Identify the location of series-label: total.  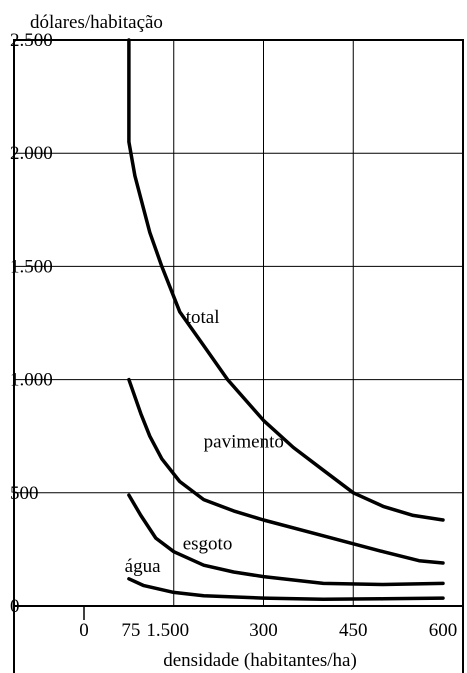
(203, 317).